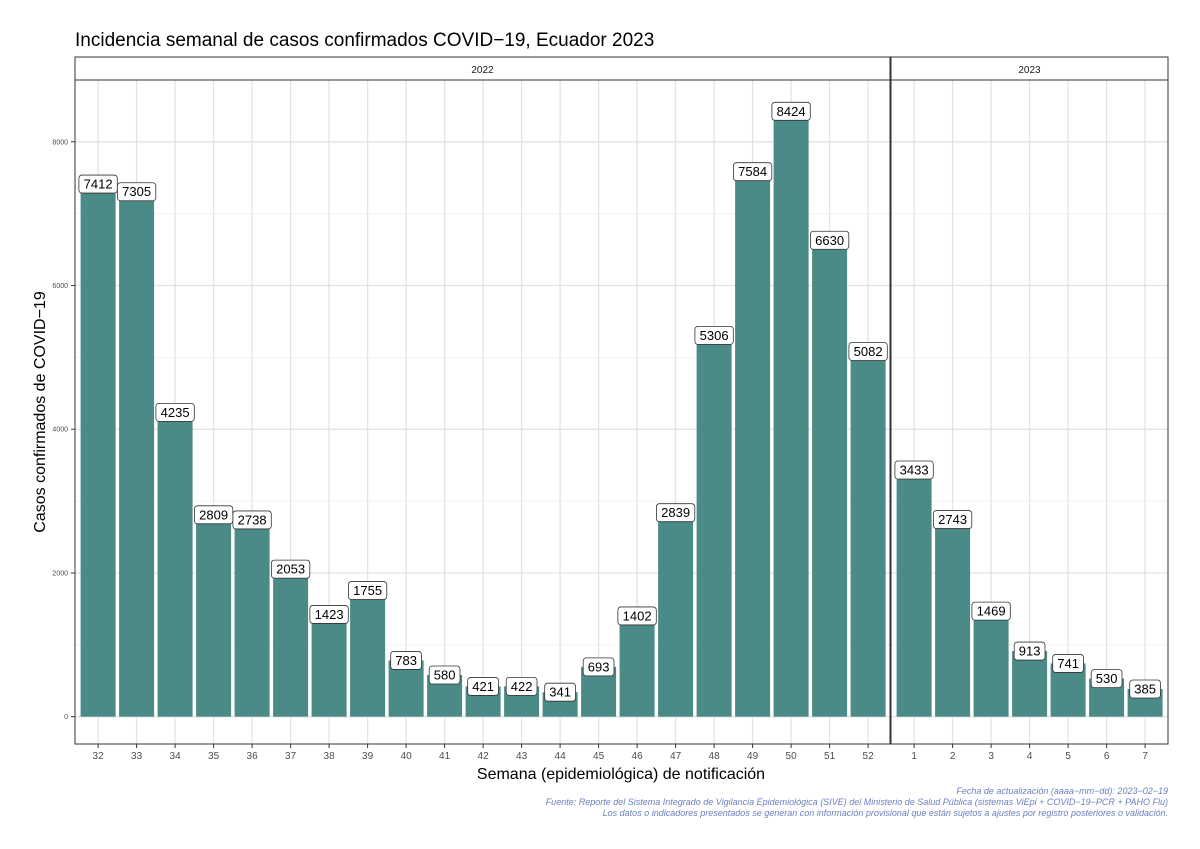  What do you see at coordinates (914, 469) in the screenshot?
I see `data-label-2023-1: 3433` at bounding box center [914, 469].